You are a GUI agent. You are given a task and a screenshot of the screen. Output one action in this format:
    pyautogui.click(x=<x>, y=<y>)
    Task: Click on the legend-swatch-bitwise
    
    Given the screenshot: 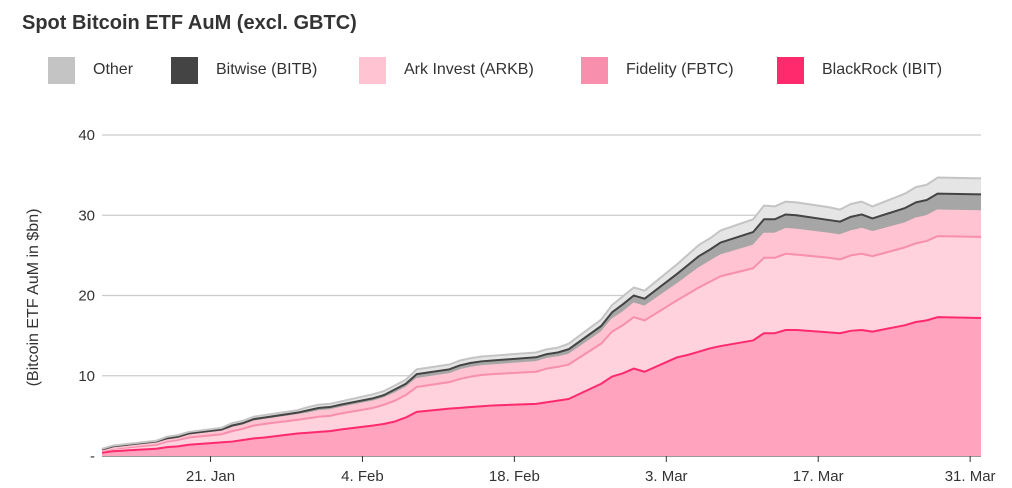 What is the action you would take?
    pyautogui.click(x=184, y=70)
    